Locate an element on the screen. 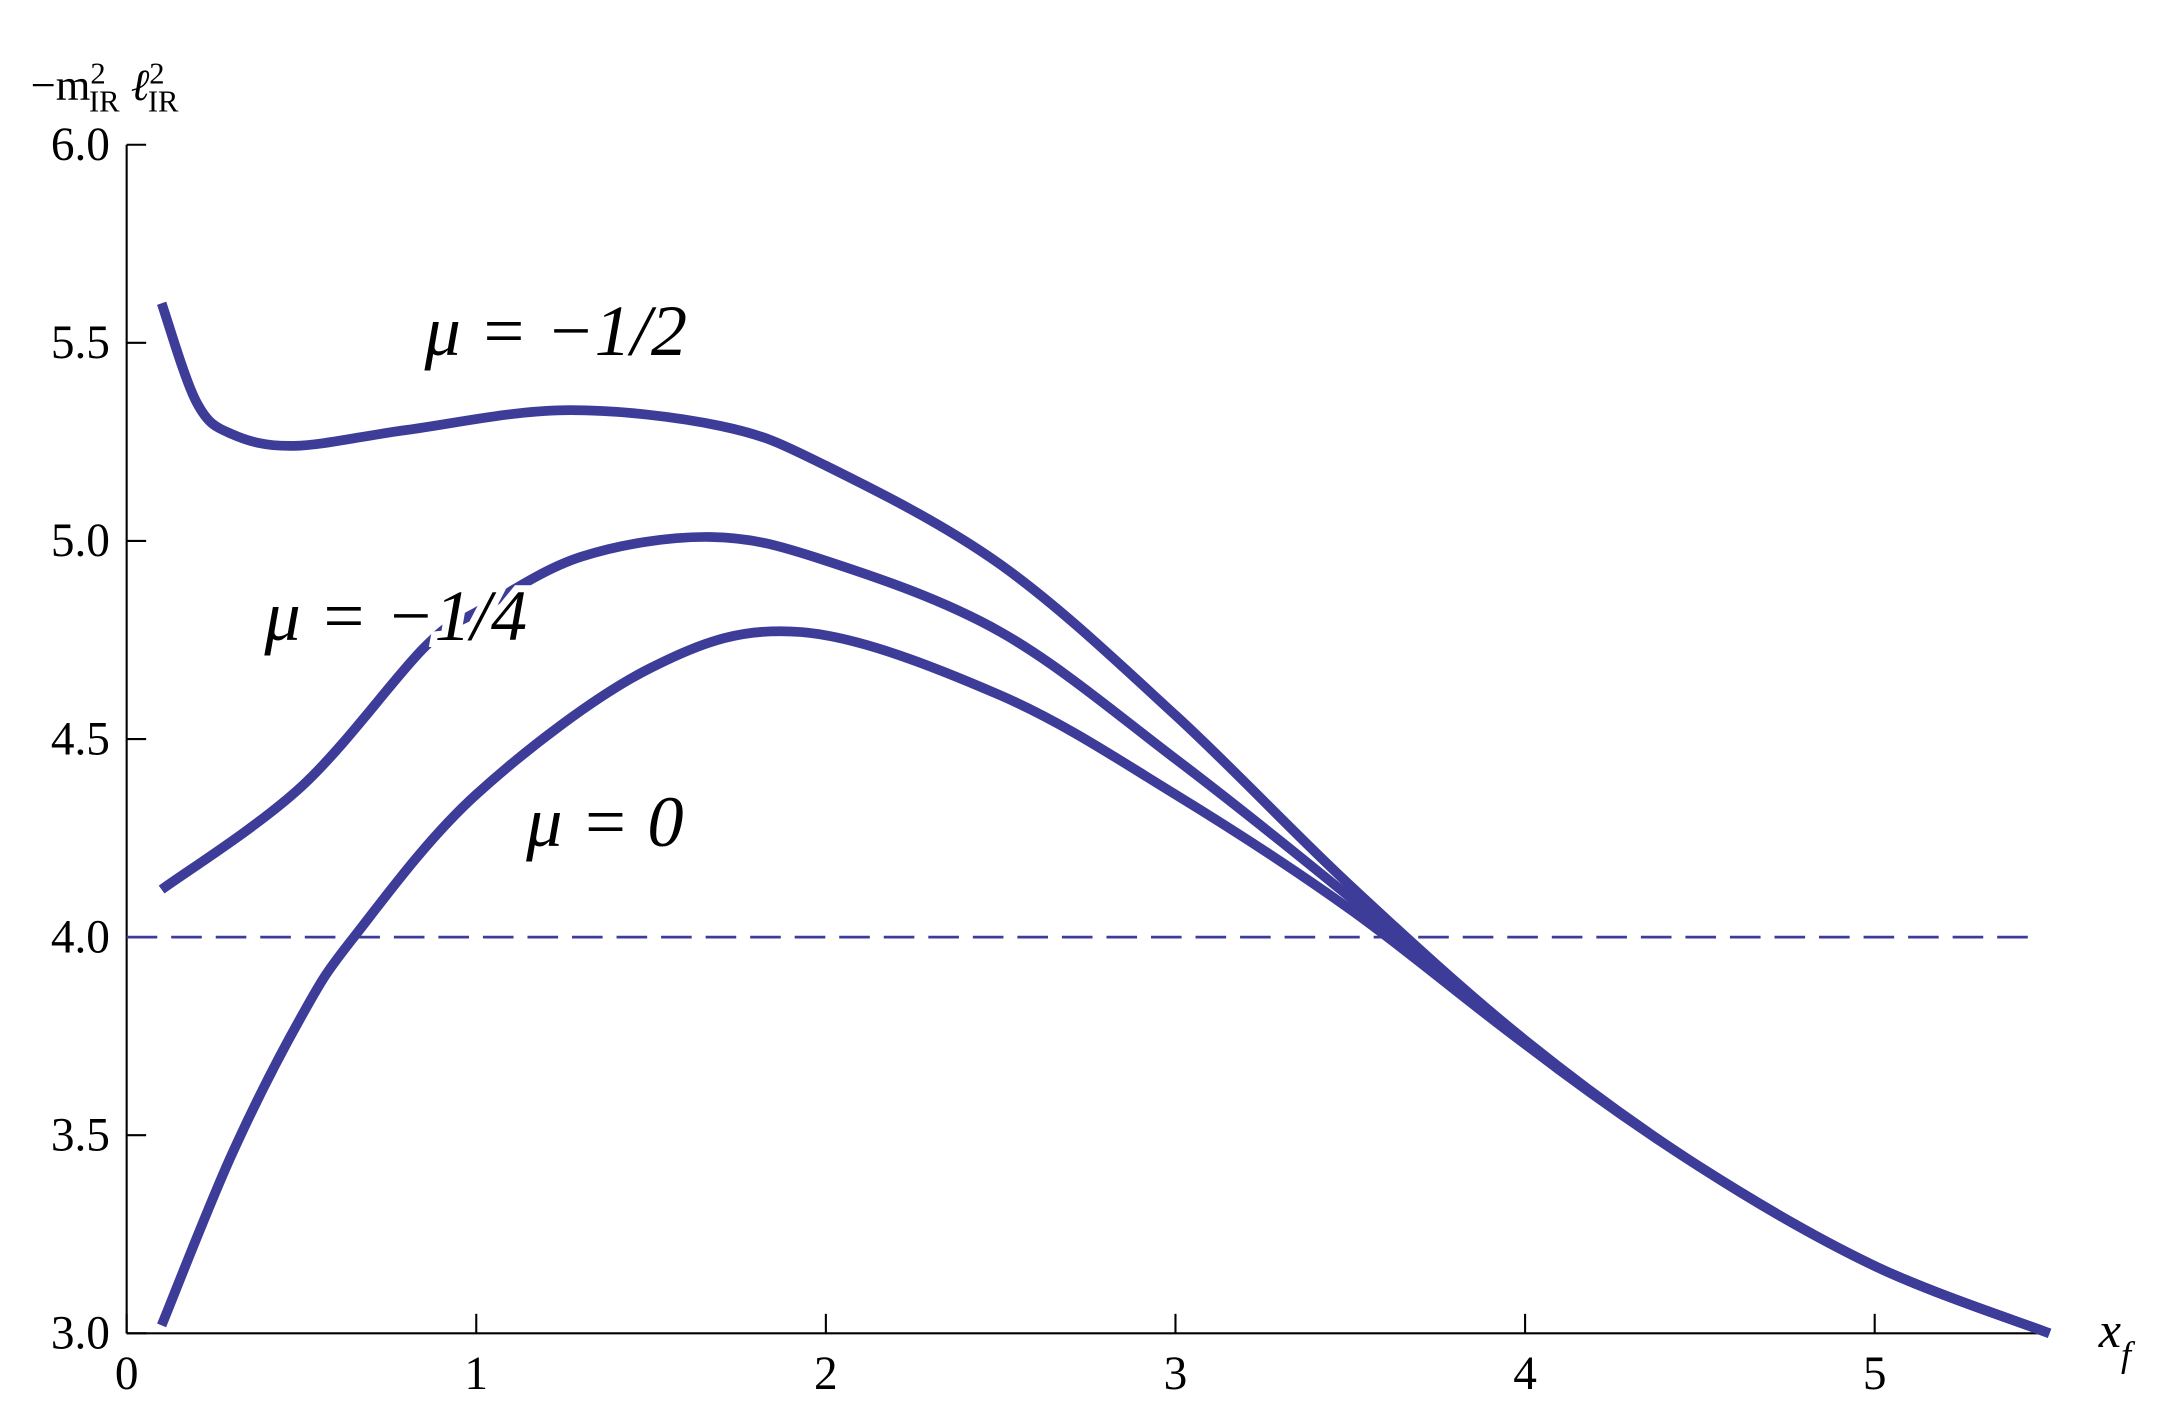 The width and height of the screenshot is (2160, 1416). series-label: μ = 0 is located at coordinates (604, 822).